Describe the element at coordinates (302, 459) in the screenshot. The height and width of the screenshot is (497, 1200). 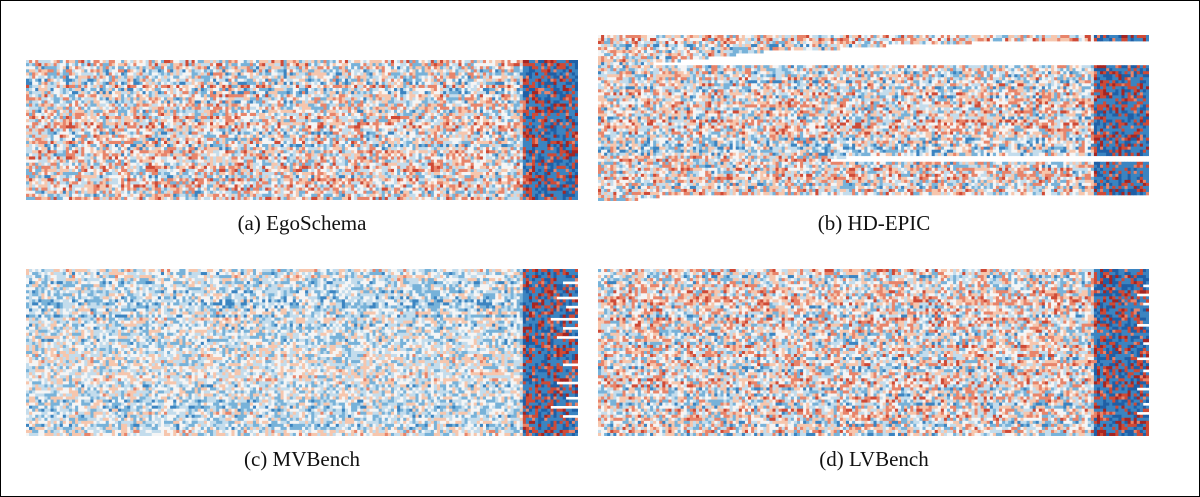
I see `caption-mvbench: (c) MVBench` at that location.